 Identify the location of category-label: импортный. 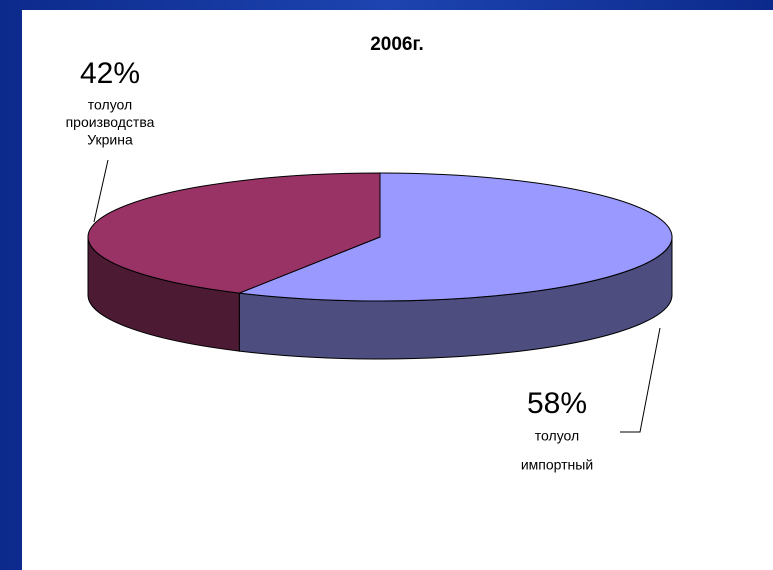
(557, 465).